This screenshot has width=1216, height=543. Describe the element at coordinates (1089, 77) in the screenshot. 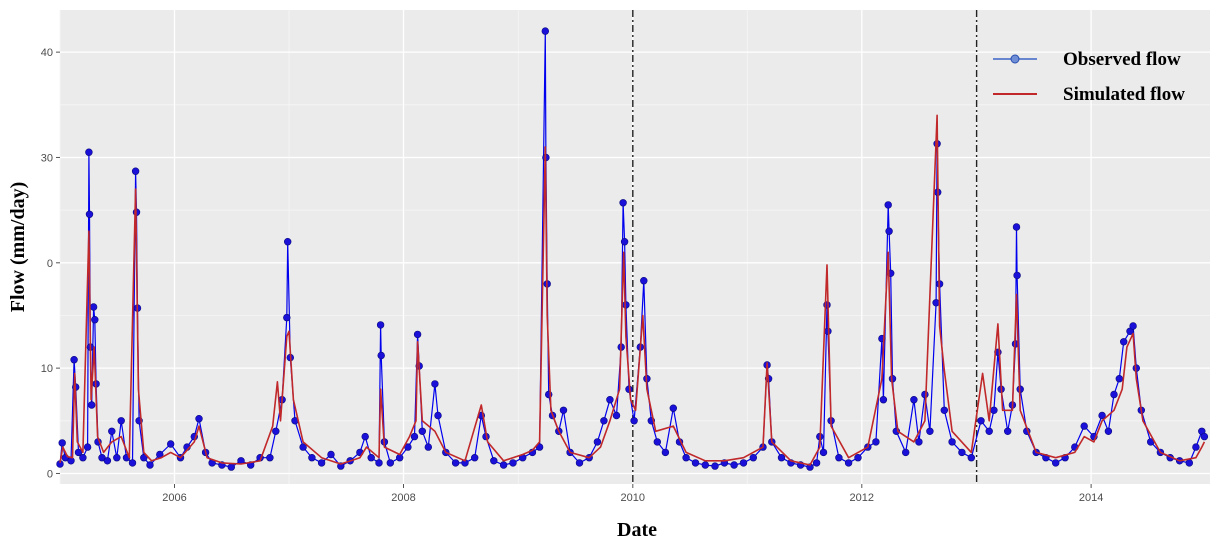

I see `legend: Observed flow Simulated flow` at that location.